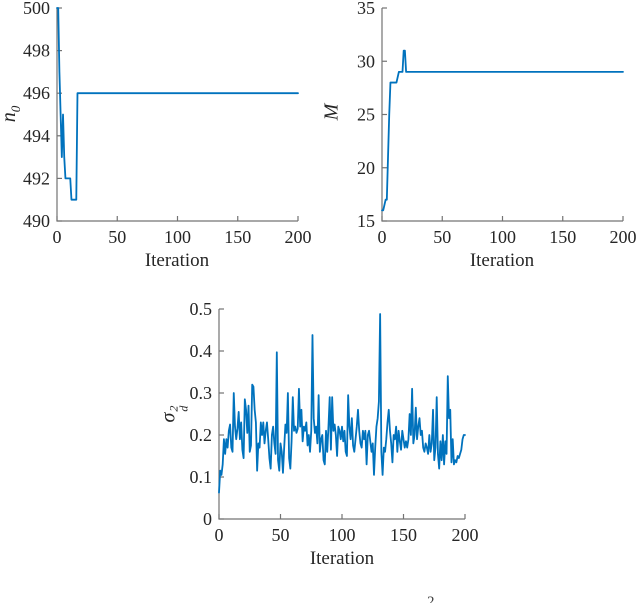  I want to click on caption-fragment: 2, so click(431, 598).